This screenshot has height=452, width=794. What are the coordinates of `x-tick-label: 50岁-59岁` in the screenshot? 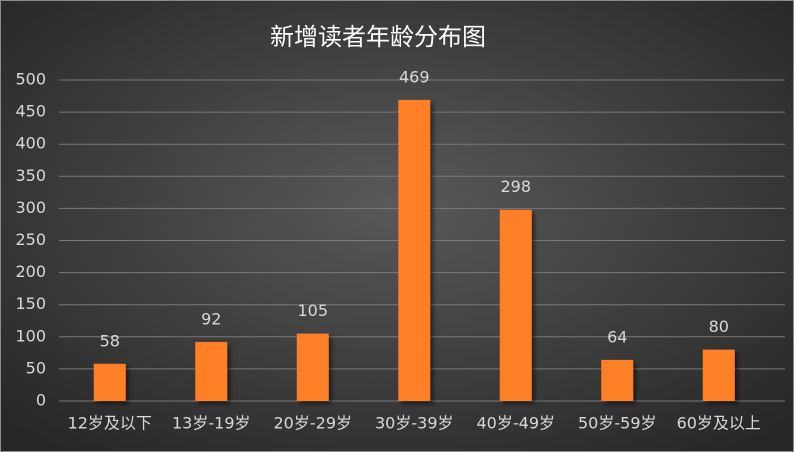 It's located at (617, 423).